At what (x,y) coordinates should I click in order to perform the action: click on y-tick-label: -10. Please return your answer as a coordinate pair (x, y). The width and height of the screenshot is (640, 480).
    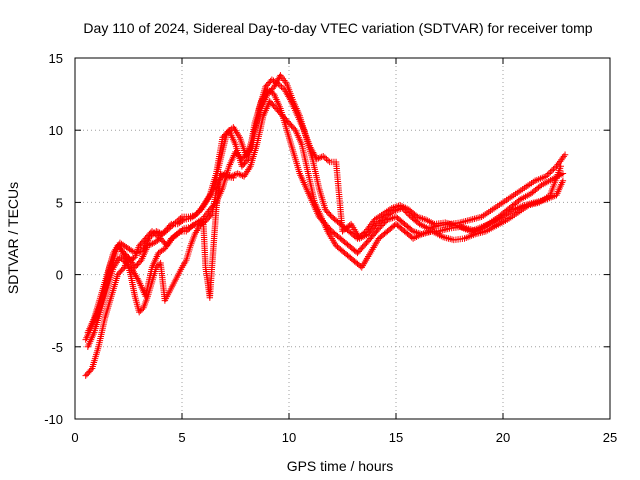
    Looking at the image, I should click on (53, 419).